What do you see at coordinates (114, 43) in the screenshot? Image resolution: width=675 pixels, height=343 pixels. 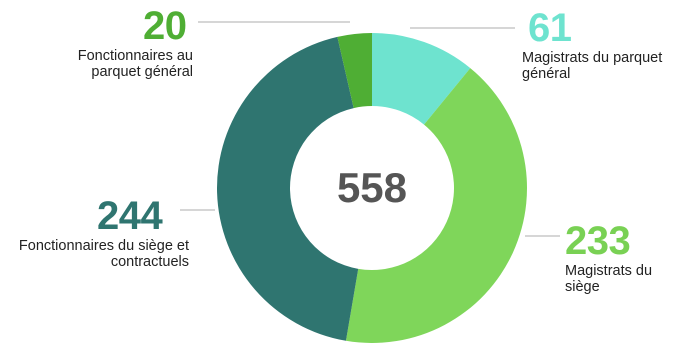 I see `callout-fonctionnaires-parquet: 20 Fonctionnaires au parquet général` at bounding box center [114, 43].